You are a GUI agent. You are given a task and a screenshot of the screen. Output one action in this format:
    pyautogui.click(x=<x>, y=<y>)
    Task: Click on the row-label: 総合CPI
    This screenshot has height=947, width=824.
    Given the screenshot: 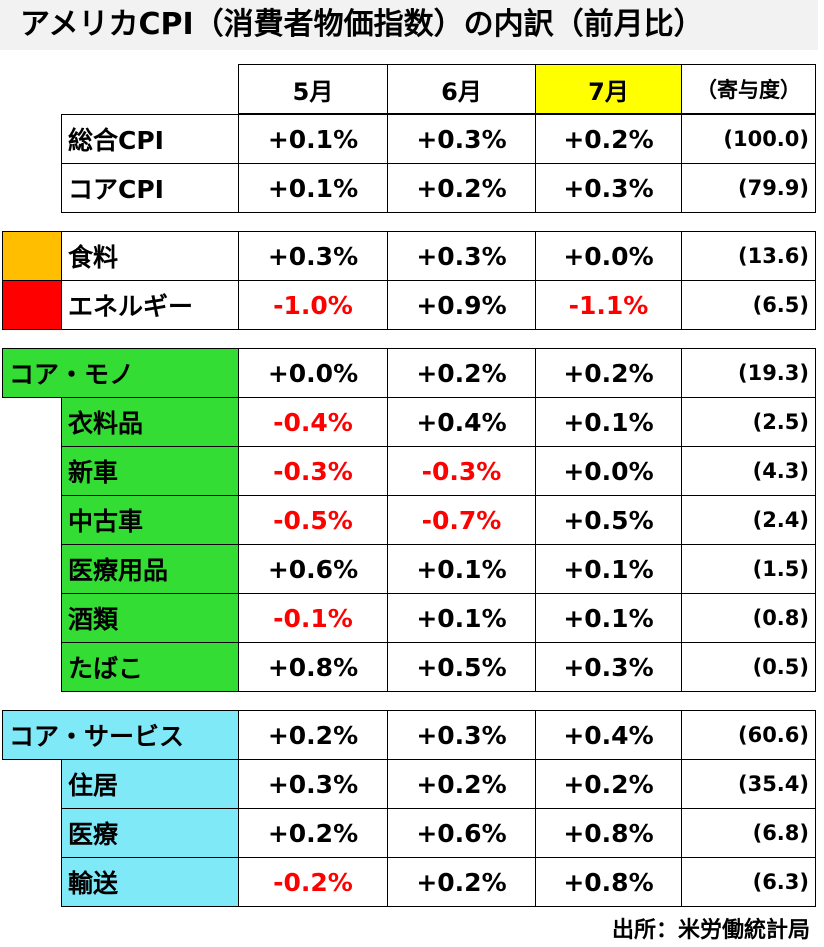 What is the action you would take?
    pyautogui.click(x=150, y=139)
    